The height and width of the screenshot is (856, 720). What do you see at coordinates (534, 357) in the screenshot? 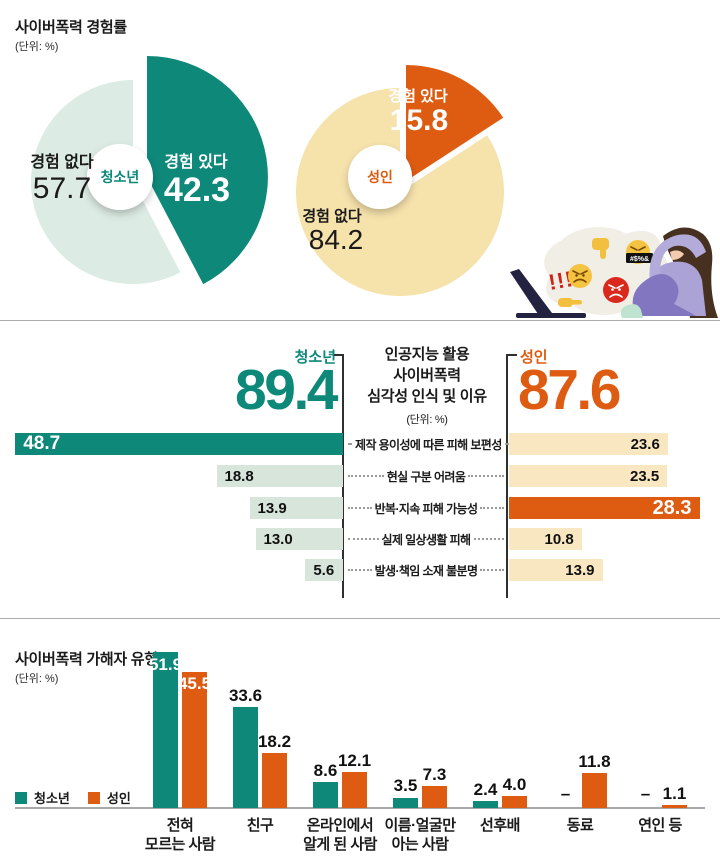
I see `adult-group-label: 성인` at bounding box center [534, 357].